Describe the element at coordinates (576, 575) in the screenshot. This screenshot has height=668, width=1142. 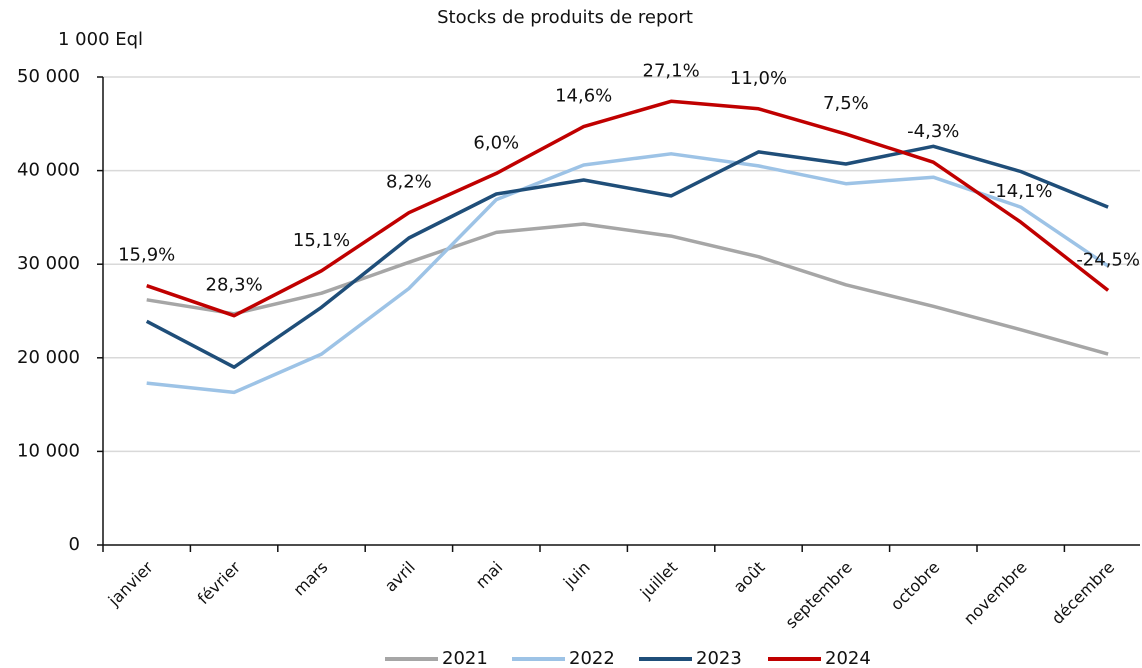
I see `x-tick-label: juin` at that location.